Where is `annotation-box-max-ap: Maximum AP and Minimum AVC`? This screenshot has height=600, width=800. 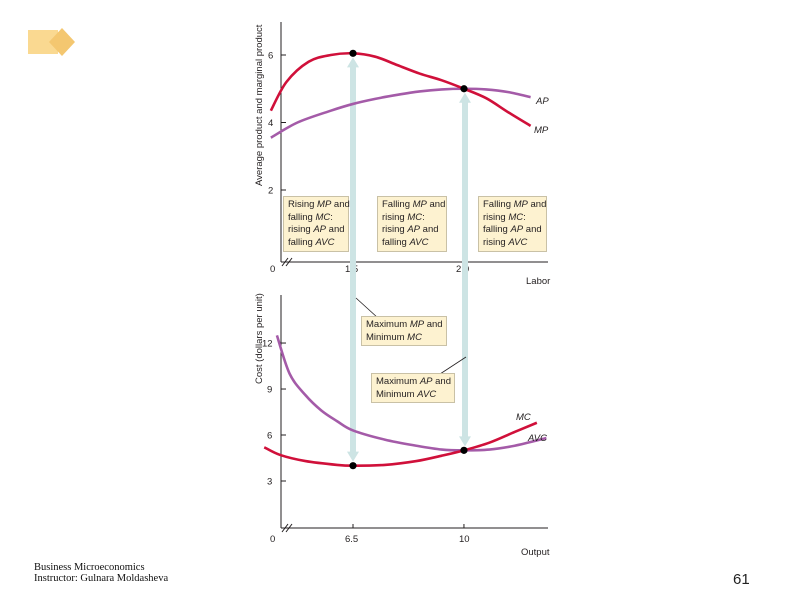
annotation-box-max-ap: Maximum AP and Minimum AVC is located at coordinates (413, 388).